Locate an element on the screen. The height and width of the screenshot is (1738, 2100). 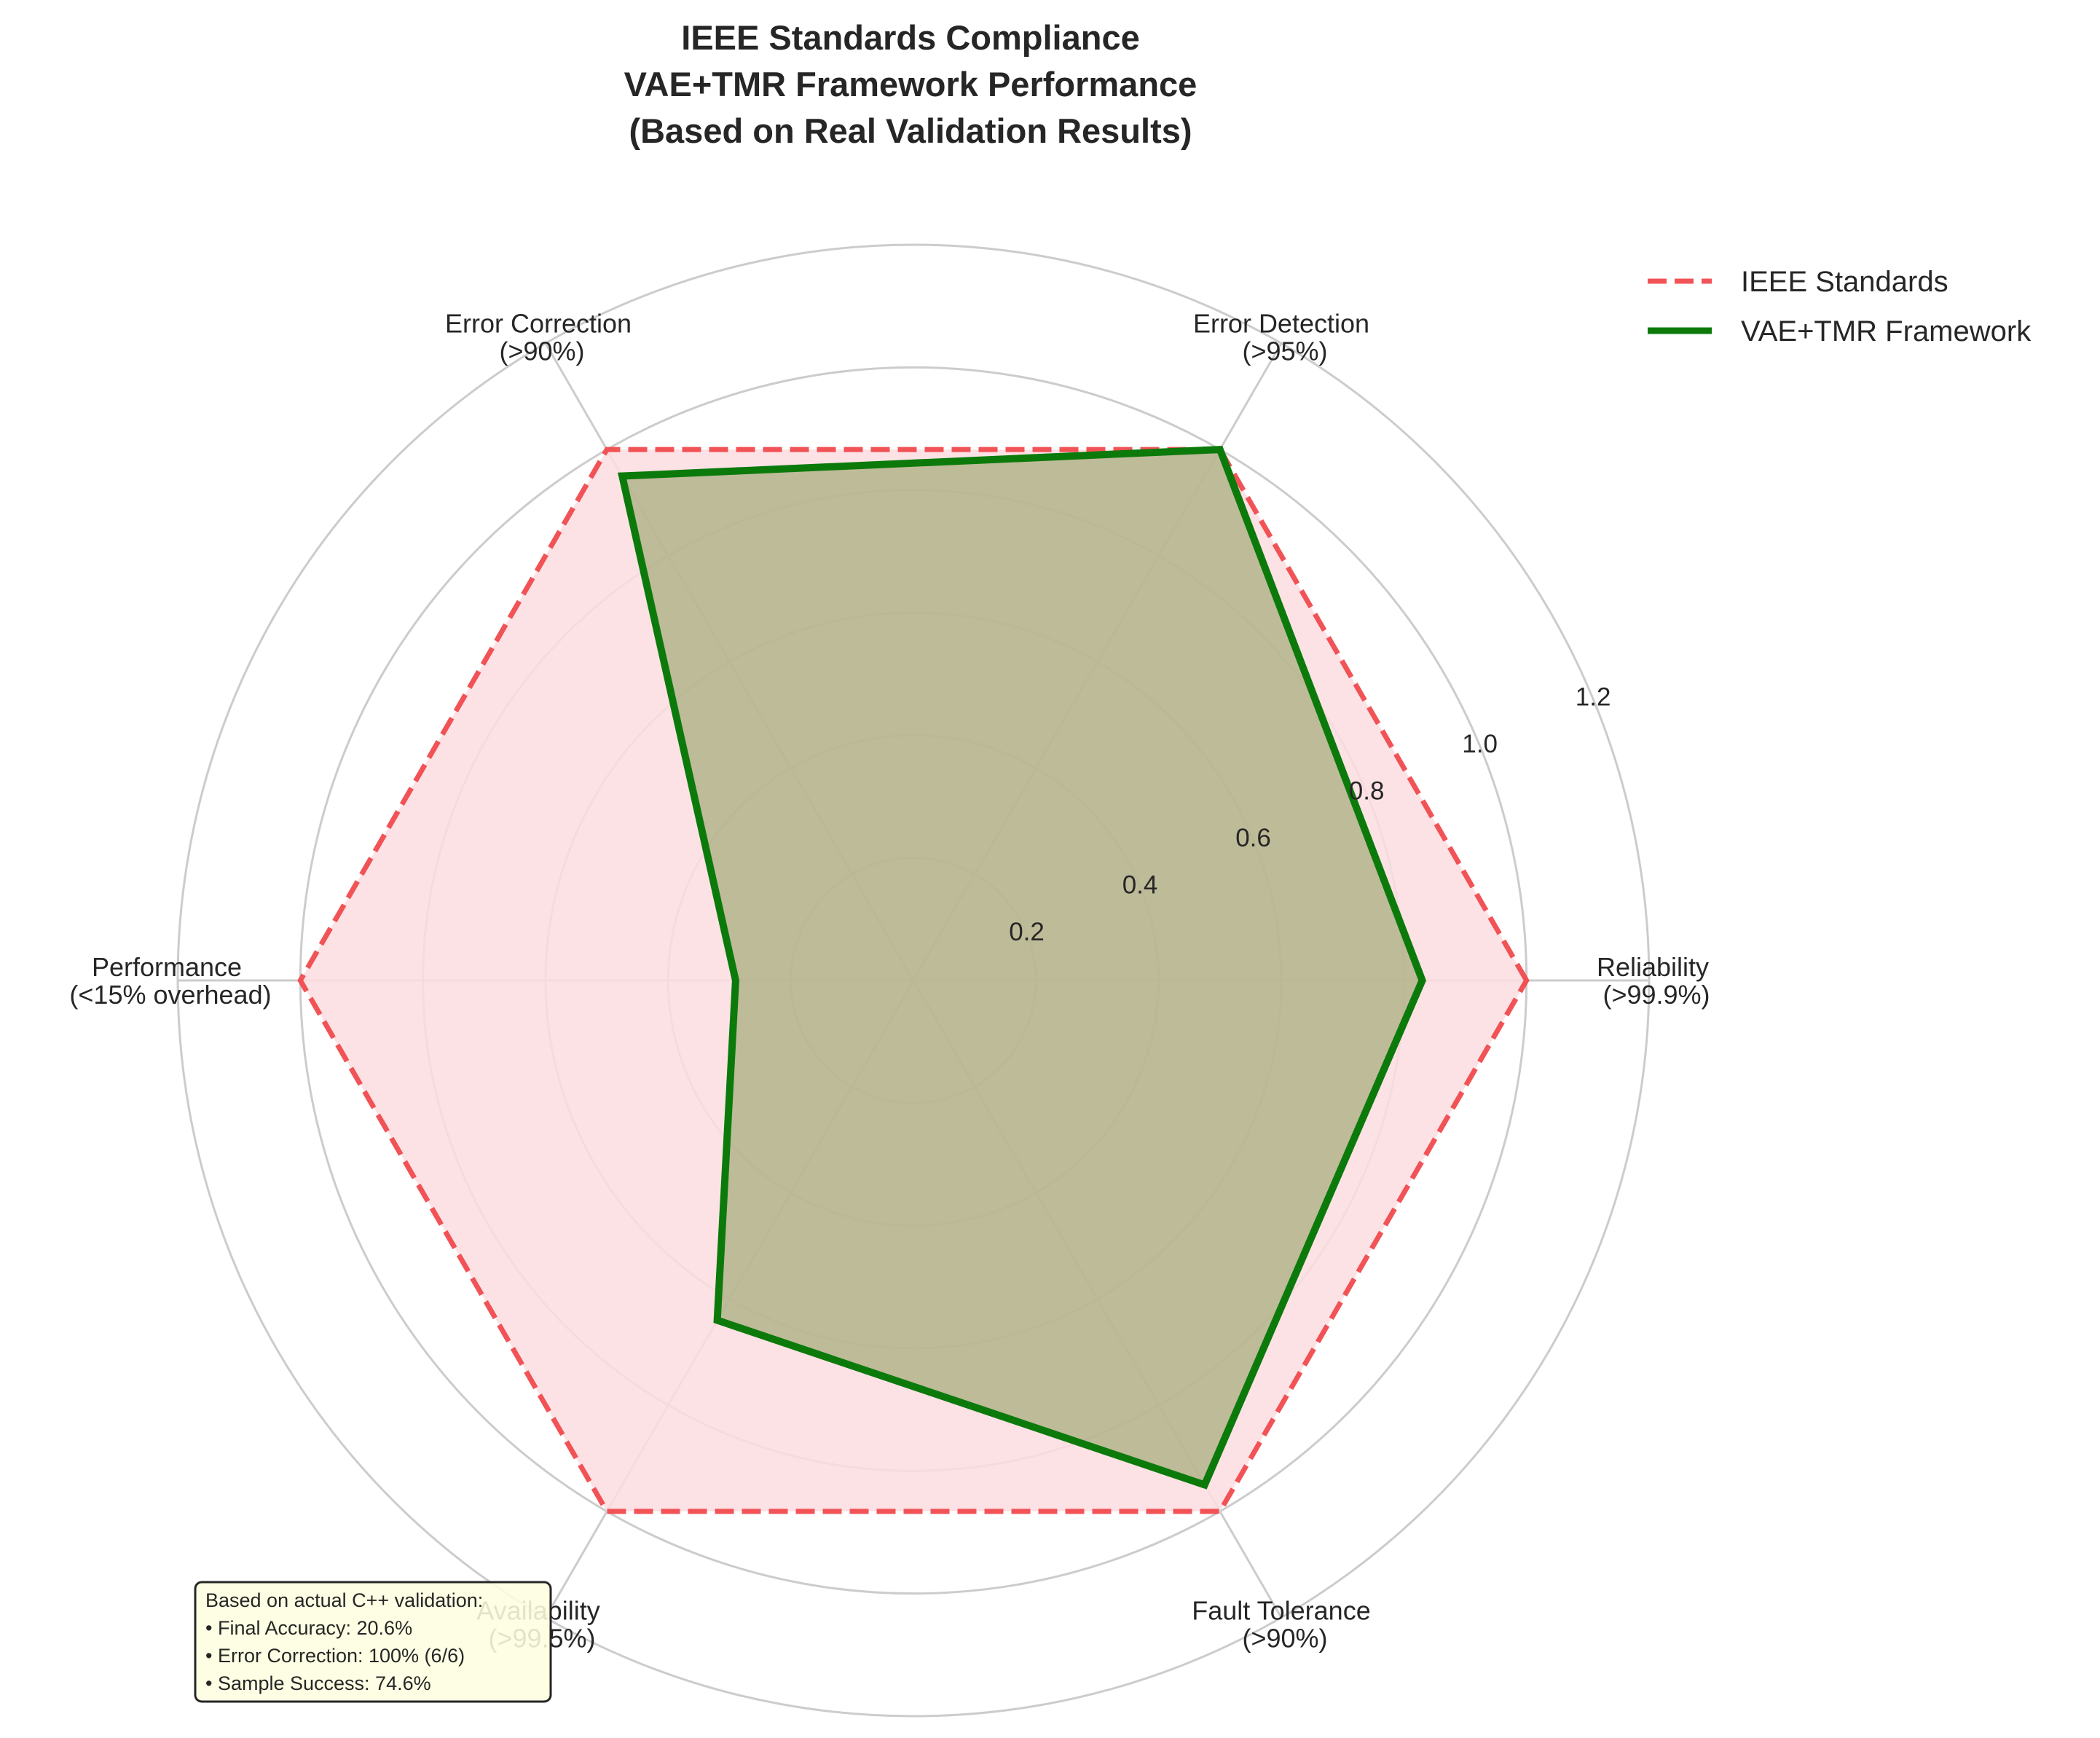
category-label-reliability: Reliability (>99.9%) is located at coordinates (1656, 981).